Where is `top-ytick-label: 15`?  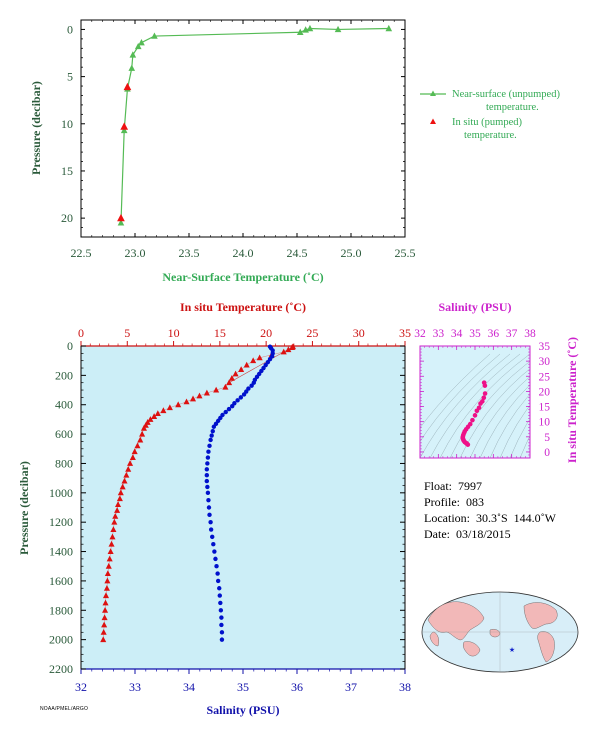
top-ytick-label: 15 is located at coordinates (67, 171).